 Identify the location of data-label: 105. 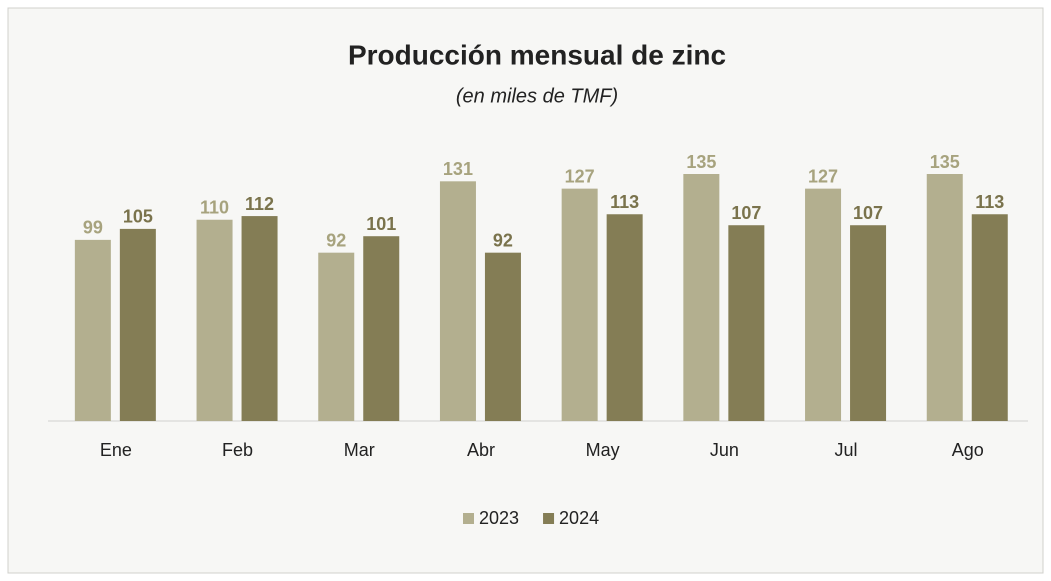
(138, 217).